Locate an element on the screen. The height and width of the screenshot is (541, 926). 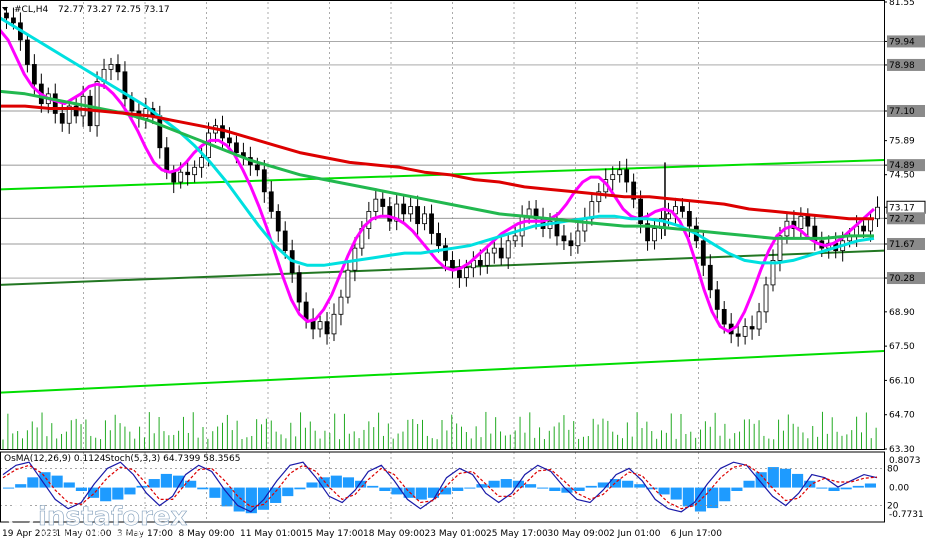
stoch-main-line is located at coordinates (440, 487).